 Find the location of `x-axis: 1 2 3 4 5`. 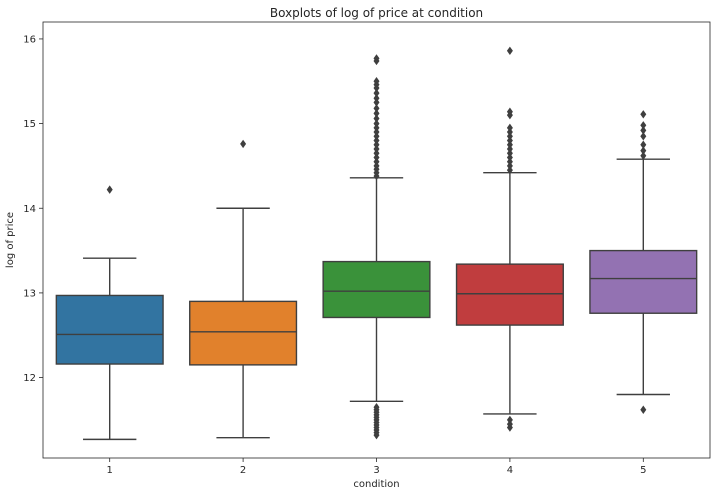

x-axis: 1 2 3 4 5 is located at coordinates (376, 467).